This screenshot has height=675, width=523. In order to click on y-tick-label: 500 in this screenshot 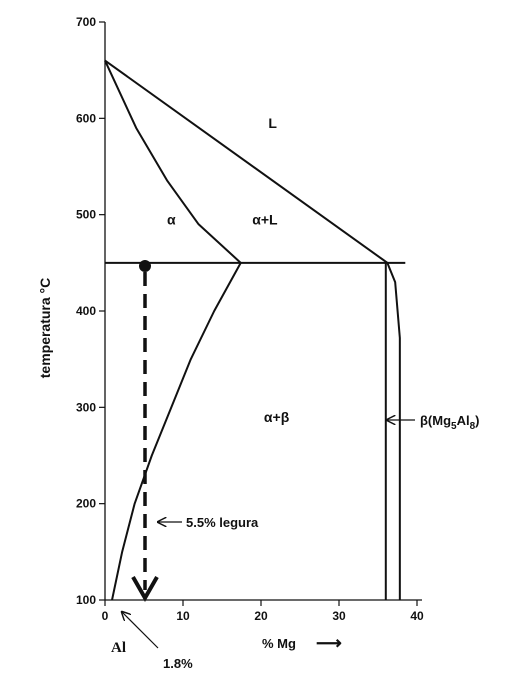, I will do `click(86, 215)`.